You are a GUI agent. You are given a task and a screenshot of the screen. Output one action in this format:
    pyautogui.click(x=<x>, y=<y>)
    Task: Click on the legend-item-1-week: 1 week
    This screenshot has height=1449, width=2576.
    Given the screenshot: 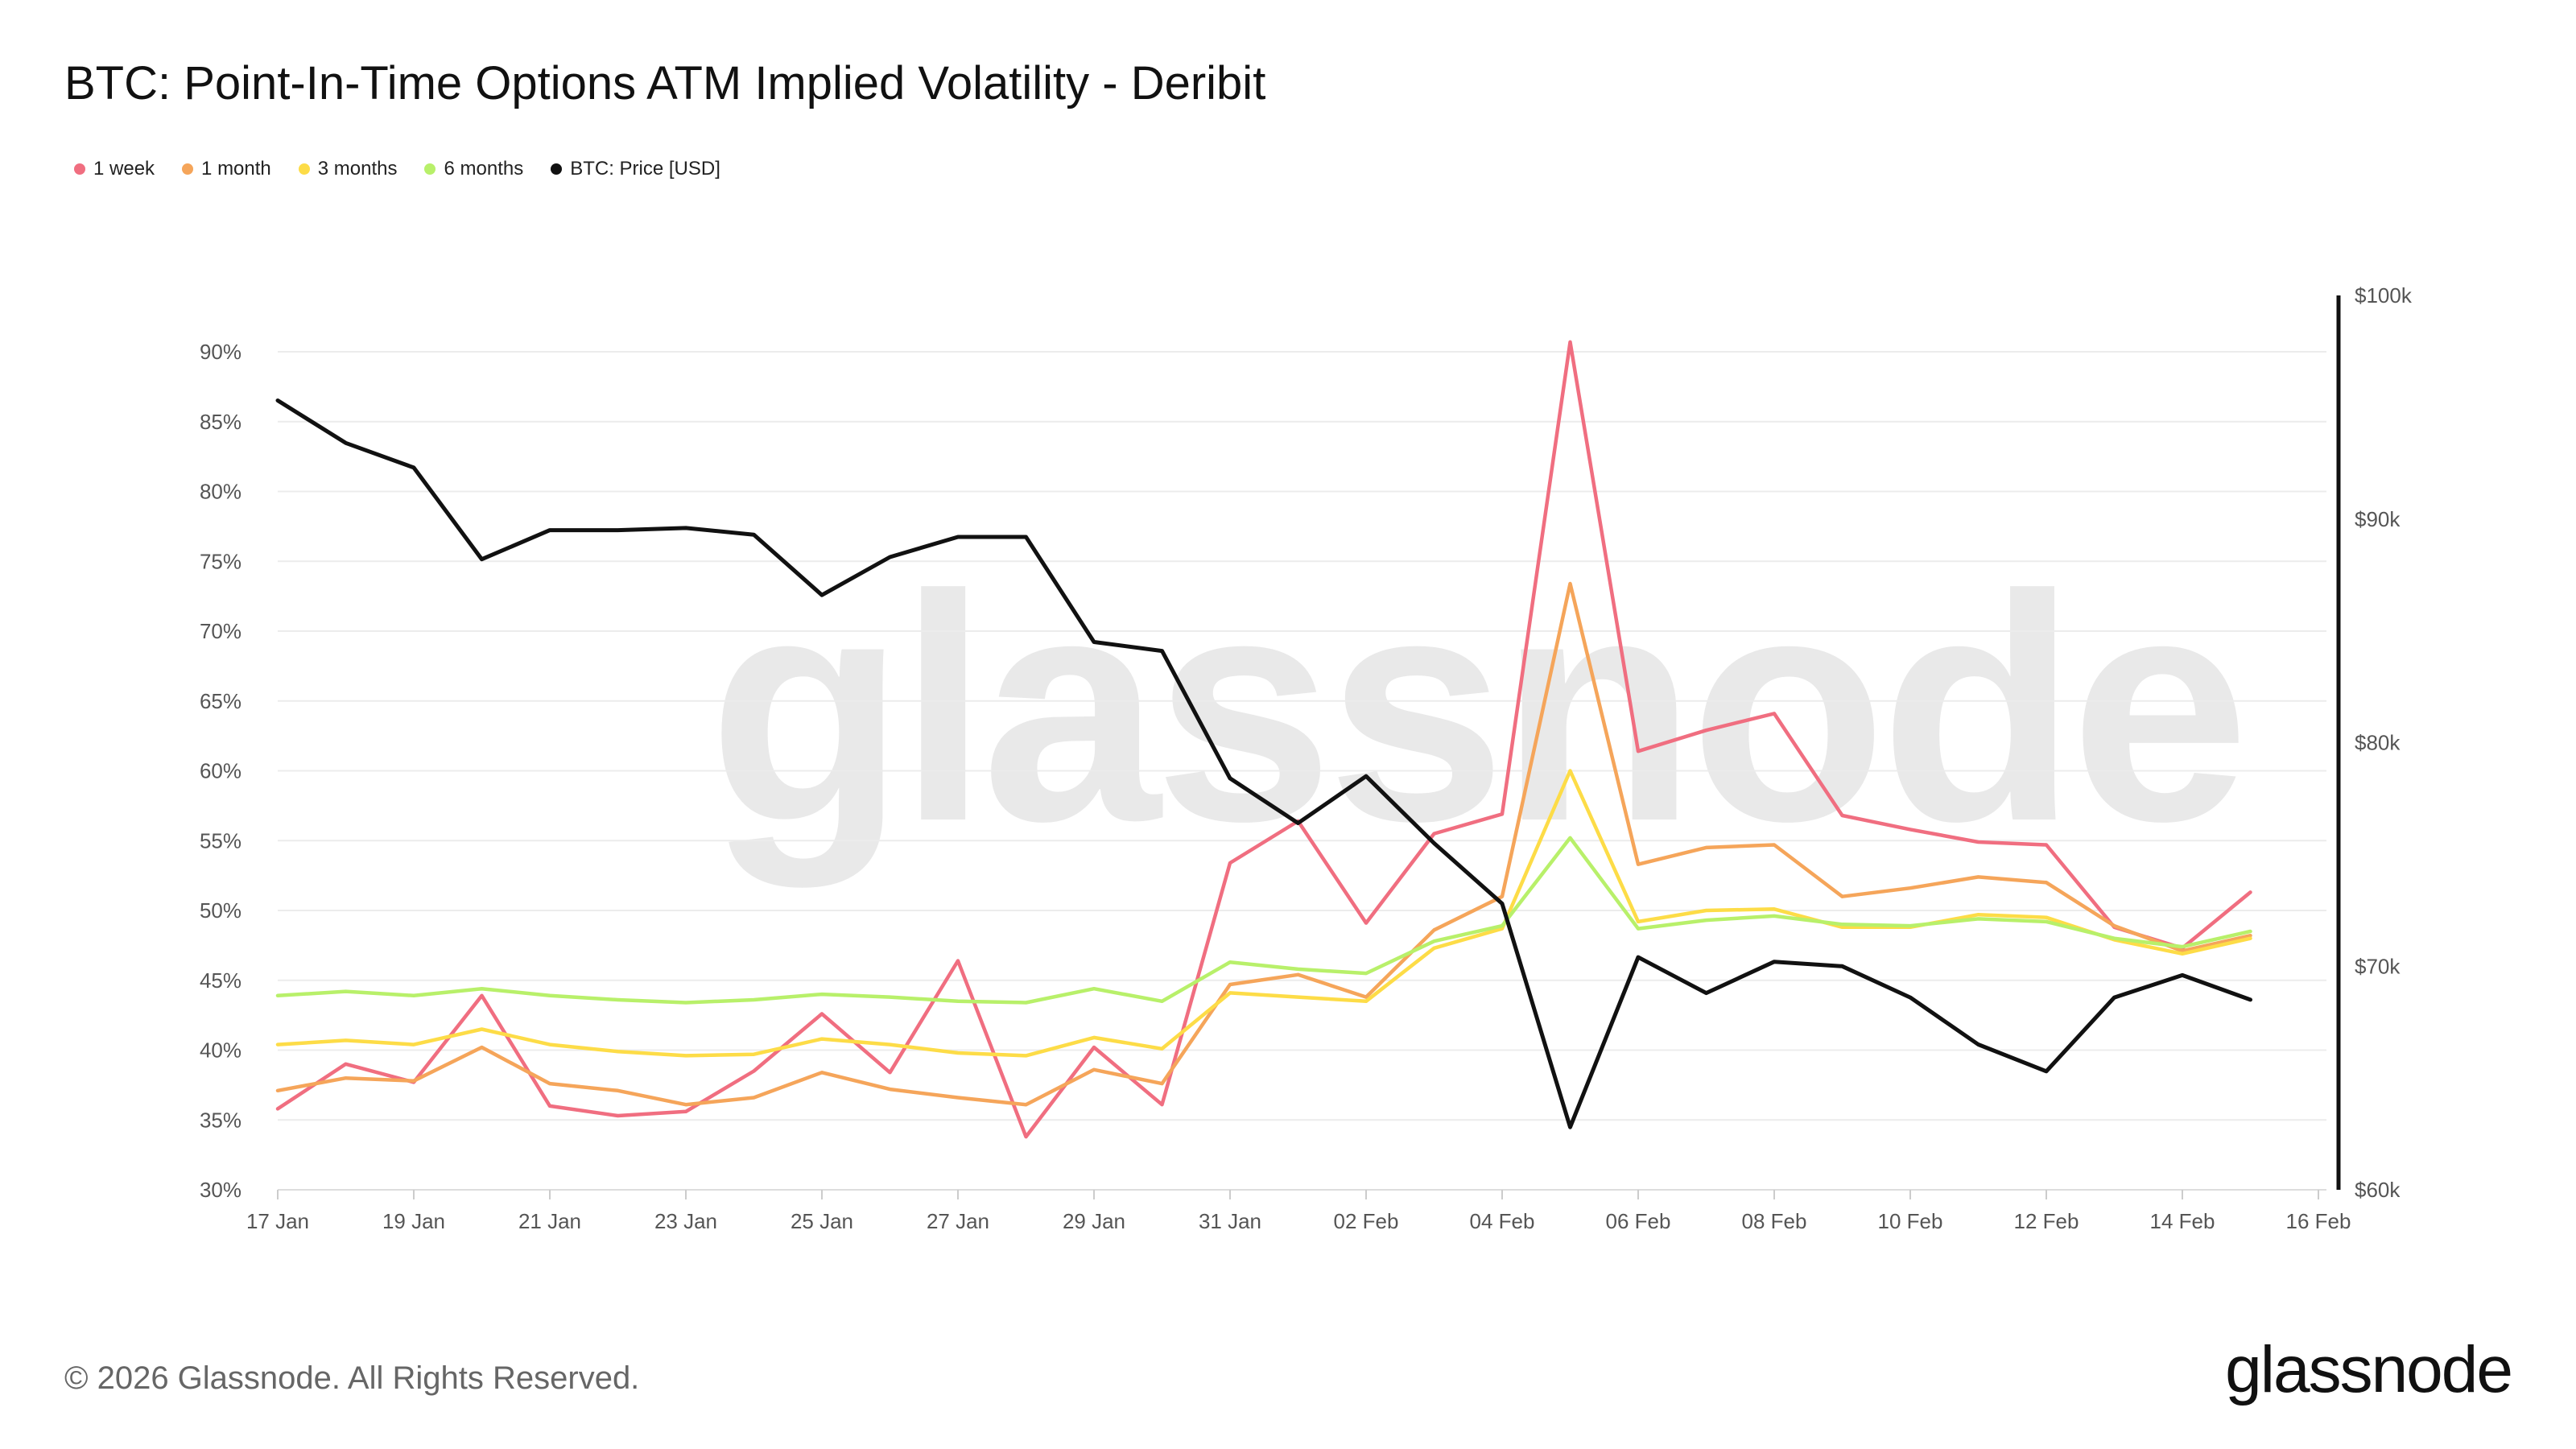 What is the action you would take?
    pyautogui.click(x=114, y=169)
    